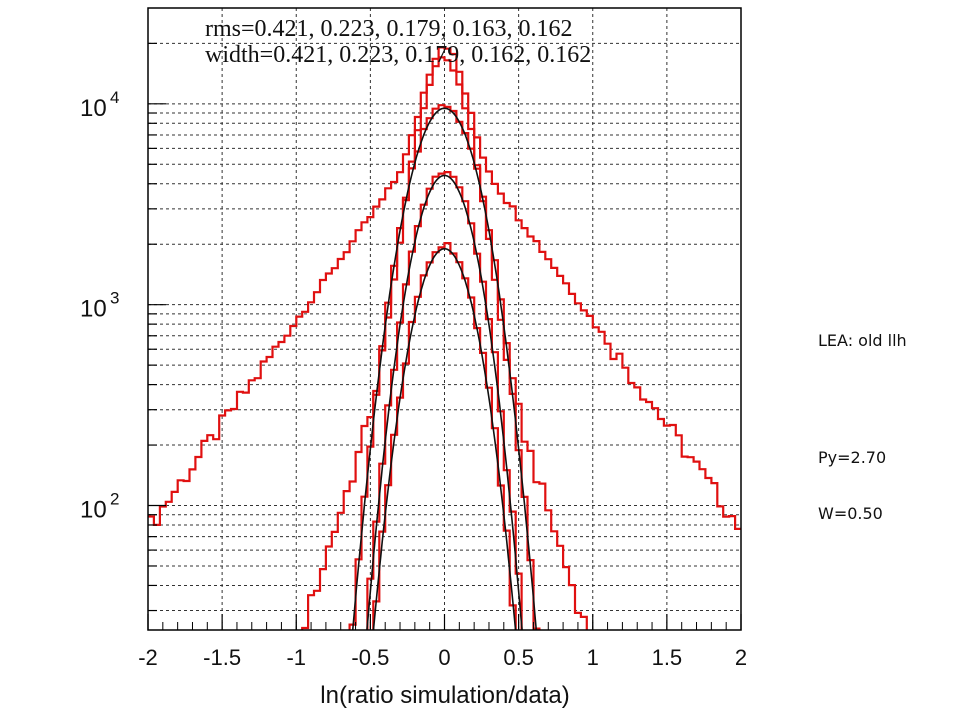  What do you see at coordinates (667, 657) in the screenshot?
I see `x-tick-label: 1.5` at bounding box center [667, 657].